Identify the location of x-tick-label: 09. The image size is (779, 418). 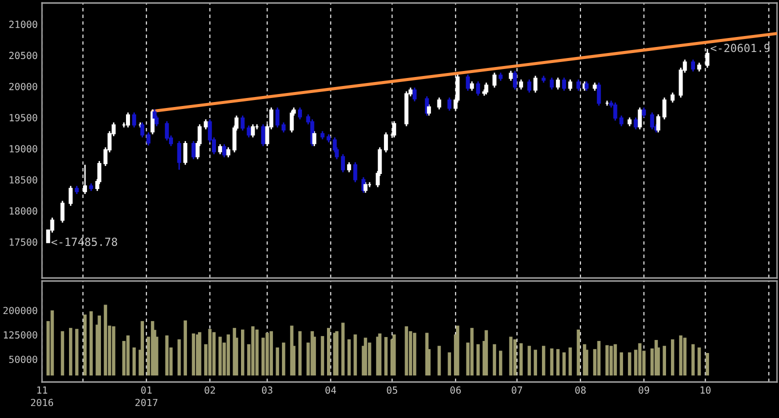
(644, 390).